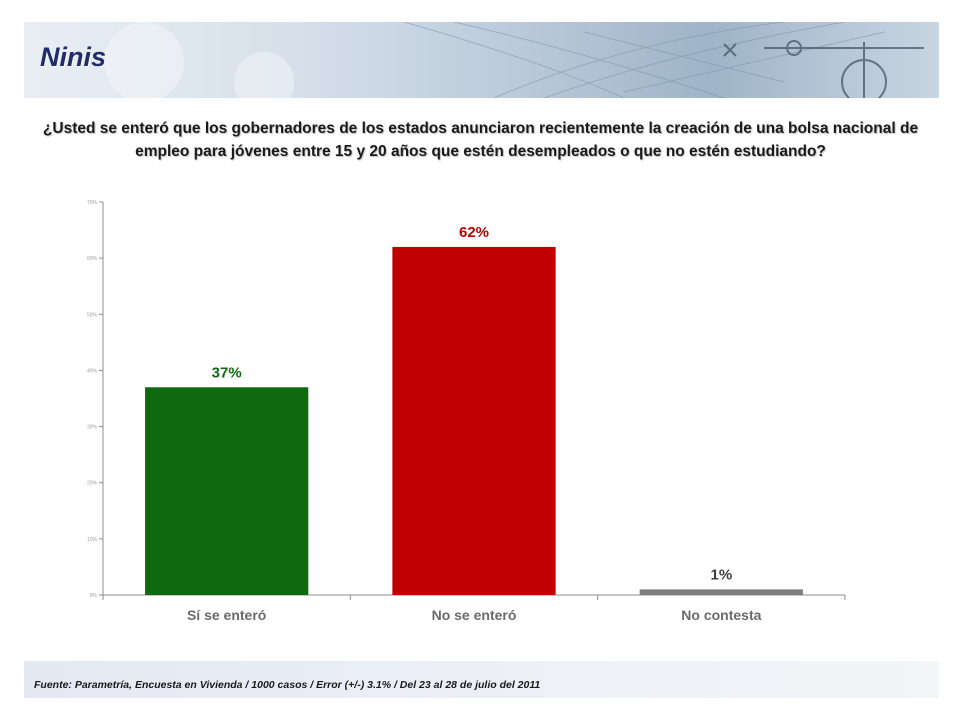 This screenshot has height=721, width=961. What do you see at coordinates (514, 60) in the screenshot?
I see `compass-decoration-icon` at bounding box center [514, 60].